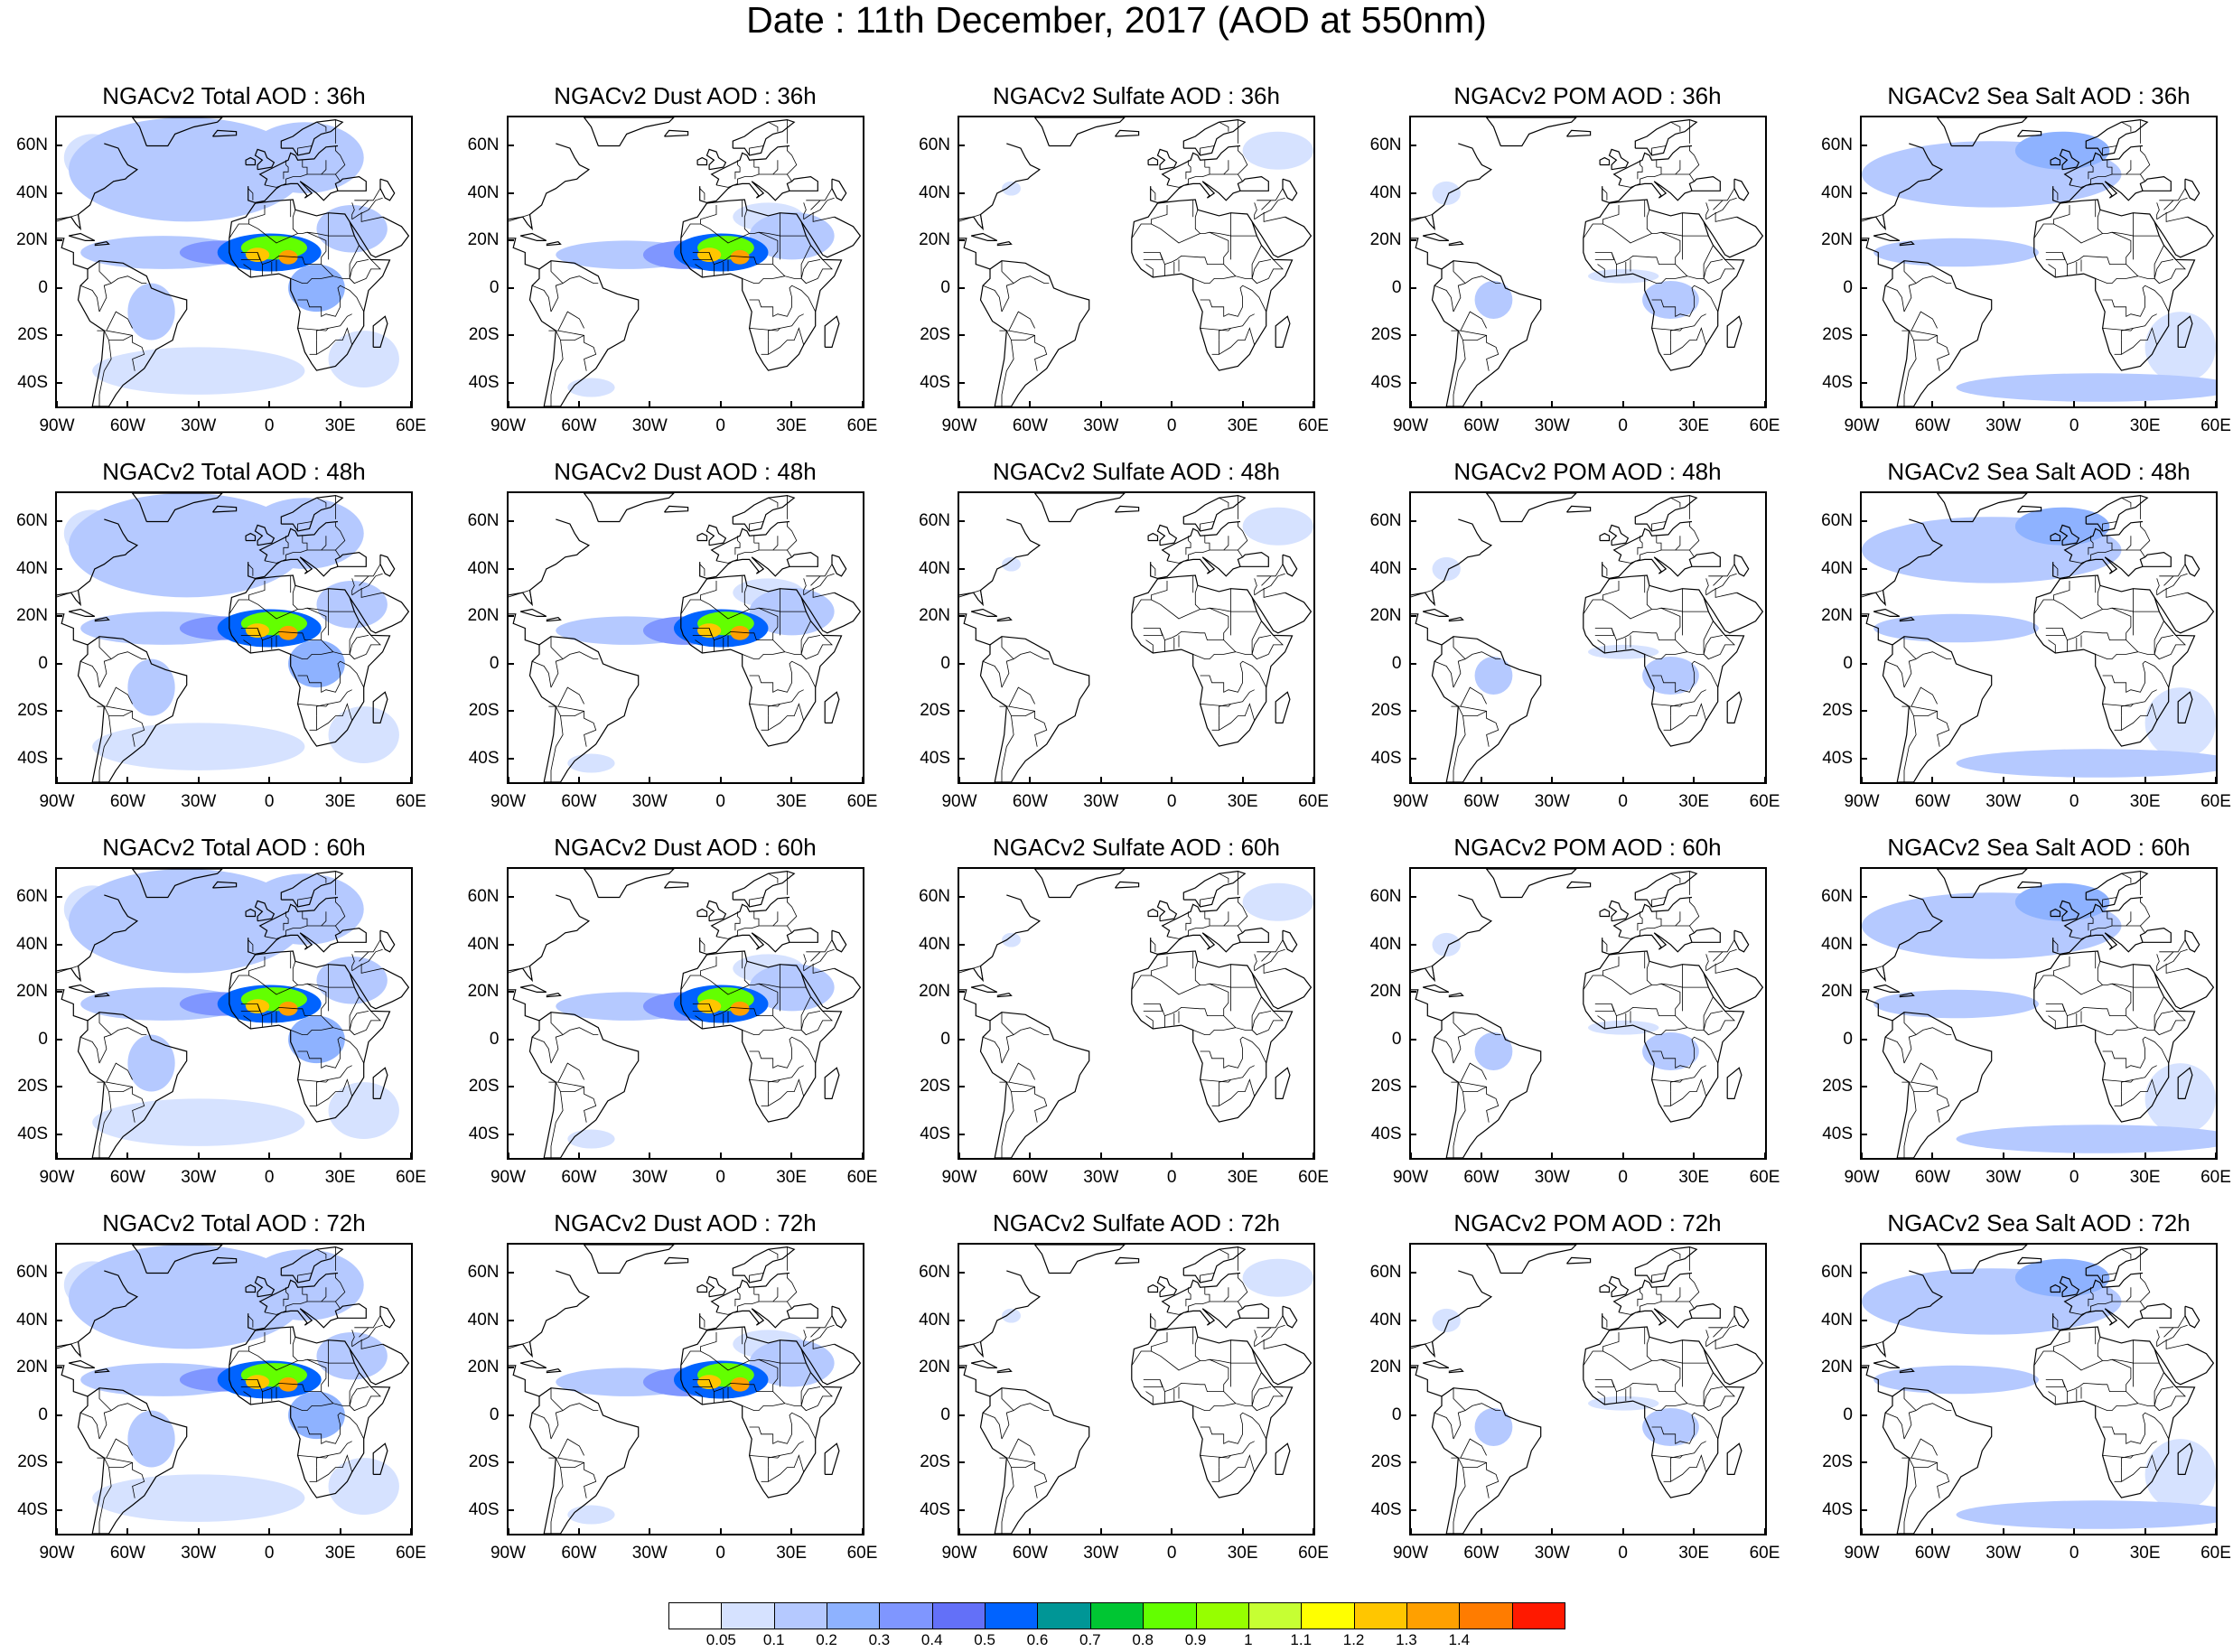 The height and width of the screenshot is (1652, 2233). What do you see at coordinates (1481, 1178) in the screenshot?
I see `lon-label: 60W` at bounding box center [1481, 1178].